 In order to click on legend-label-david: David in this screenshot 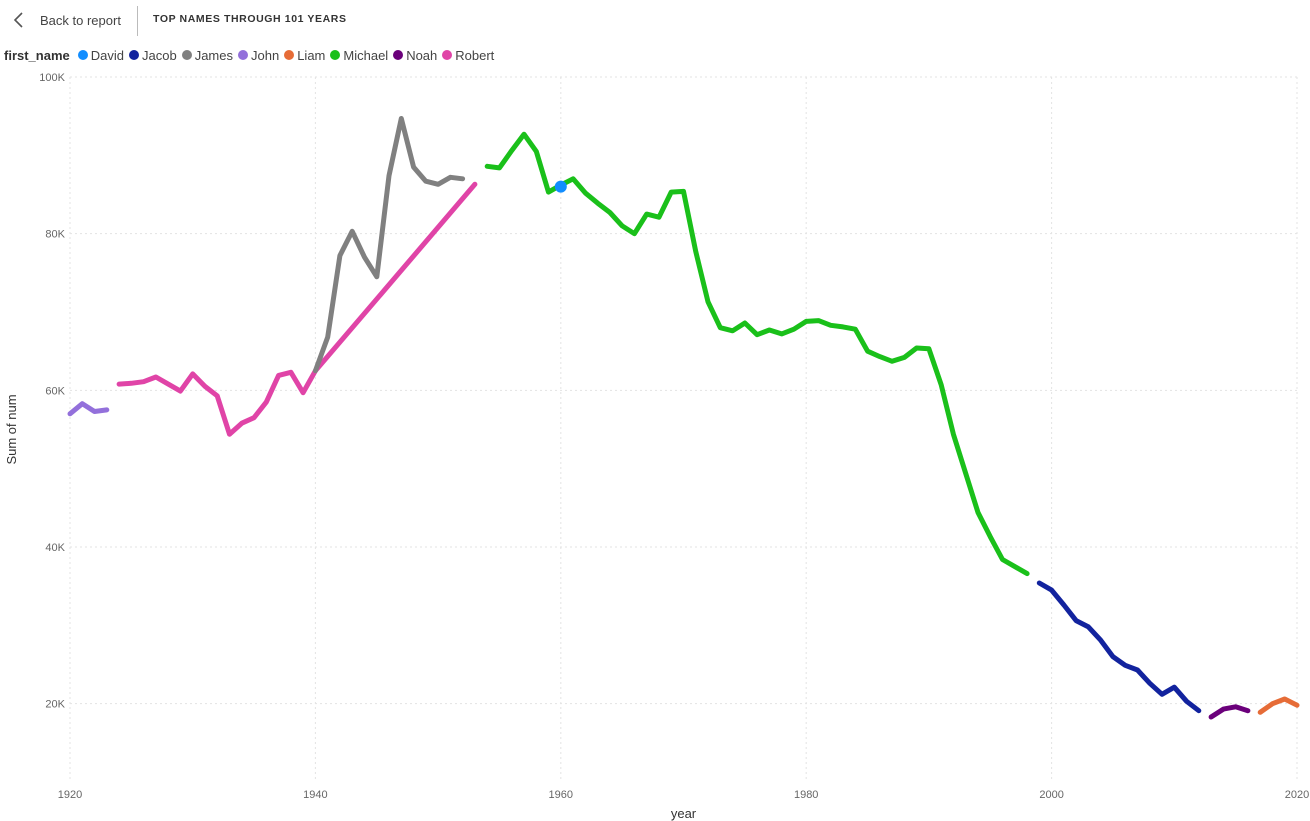, I will do `click(107, 55)`.